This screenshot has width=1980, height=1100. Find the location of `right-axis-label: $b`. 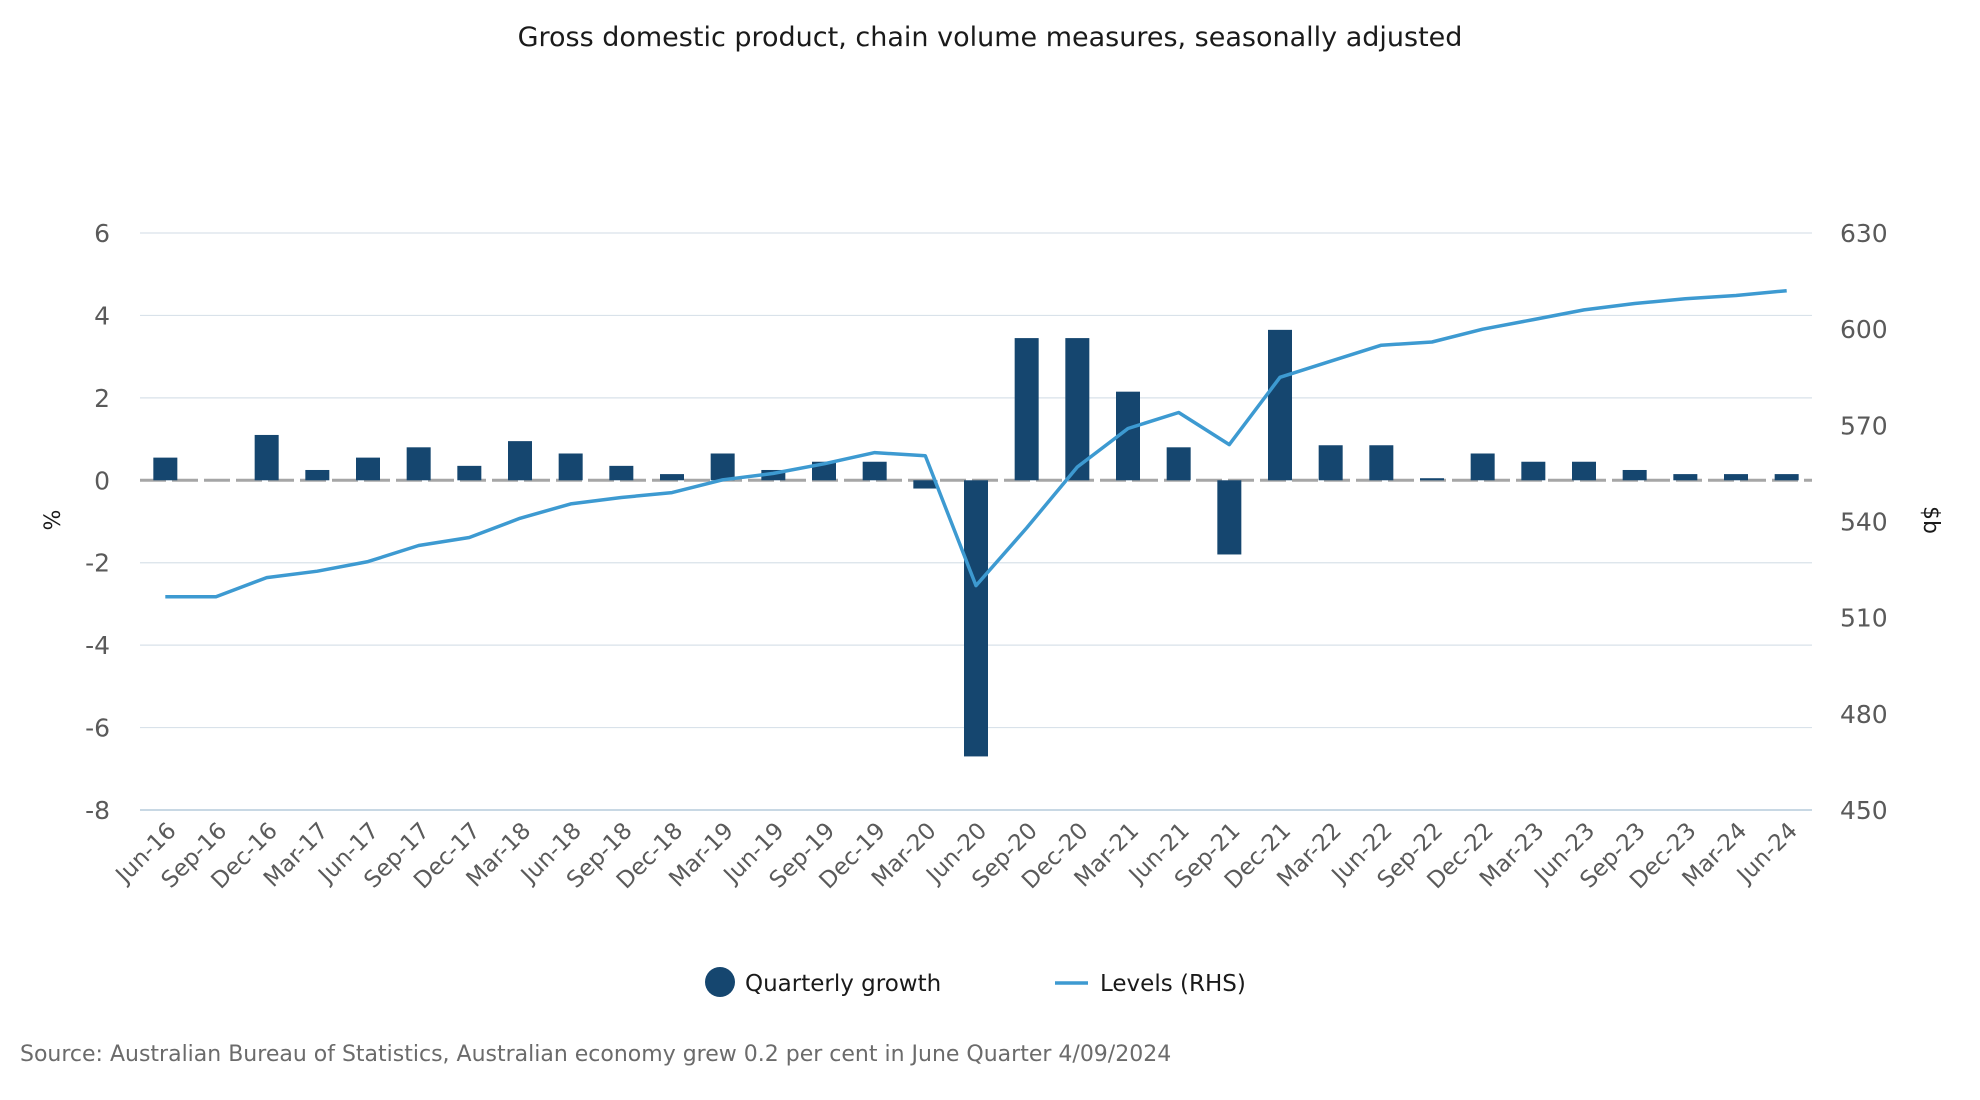

right-axis-label: $b is located at coordinates (1930, 520).